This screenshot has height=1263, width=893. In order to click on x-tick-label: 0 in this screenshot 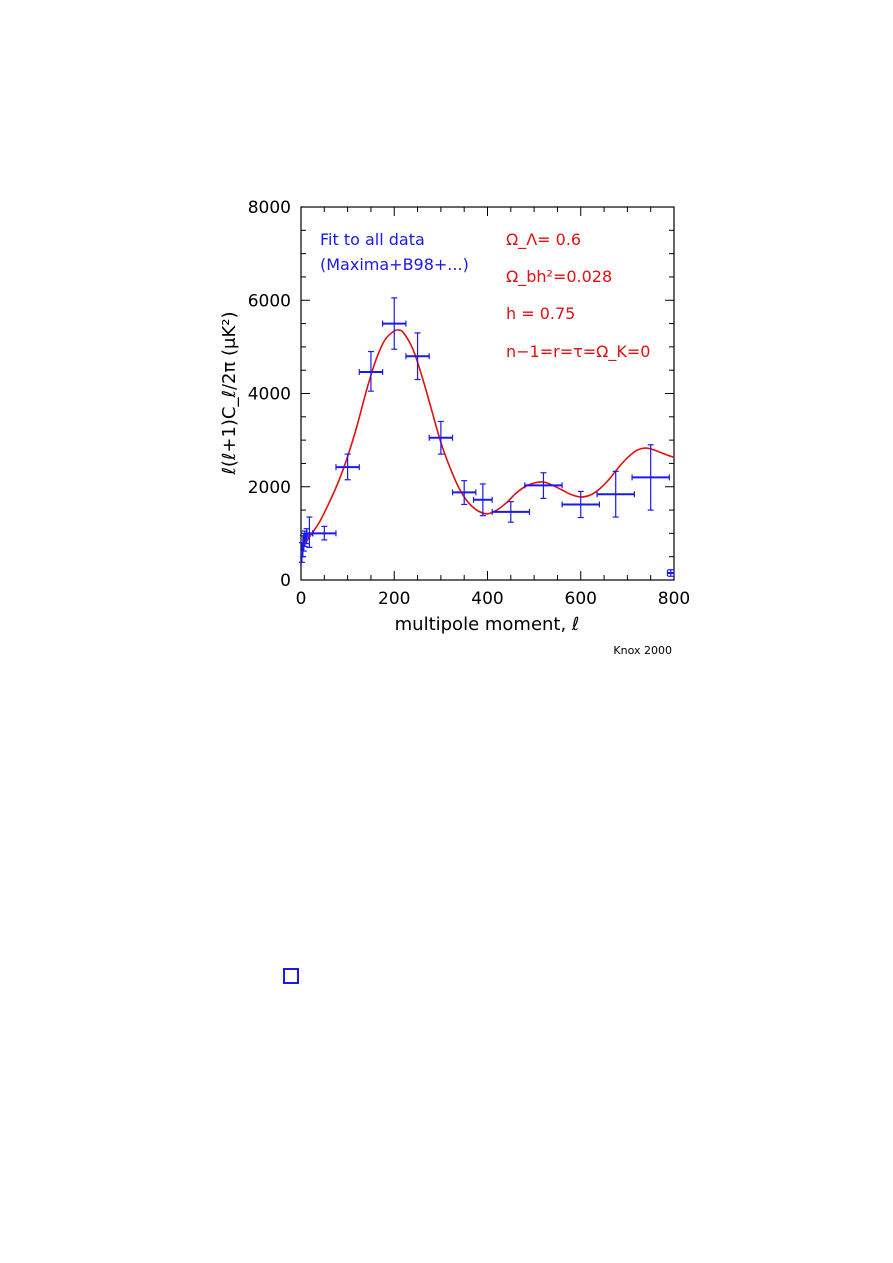, I will do `click(301, 599)`.